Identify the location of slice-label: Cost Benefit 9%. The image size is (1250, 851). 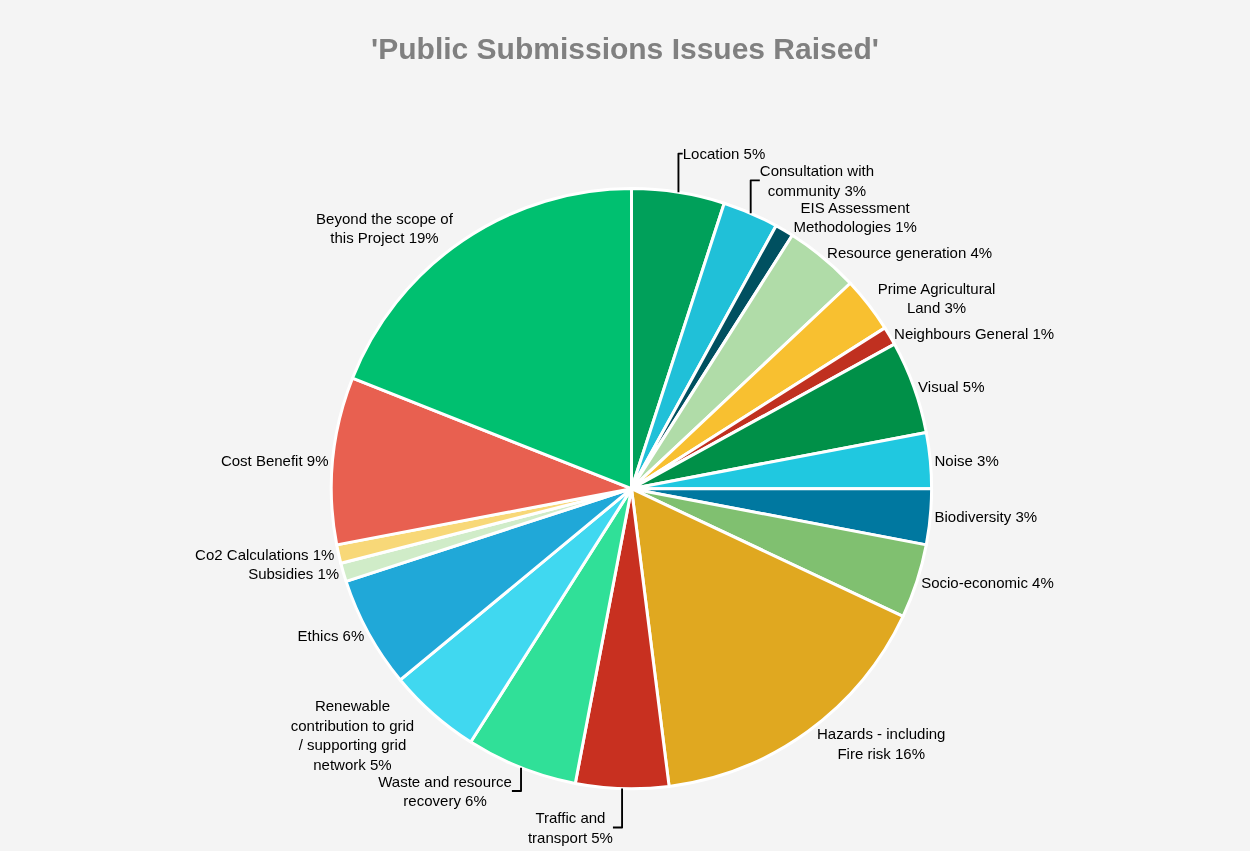
(274, 460).